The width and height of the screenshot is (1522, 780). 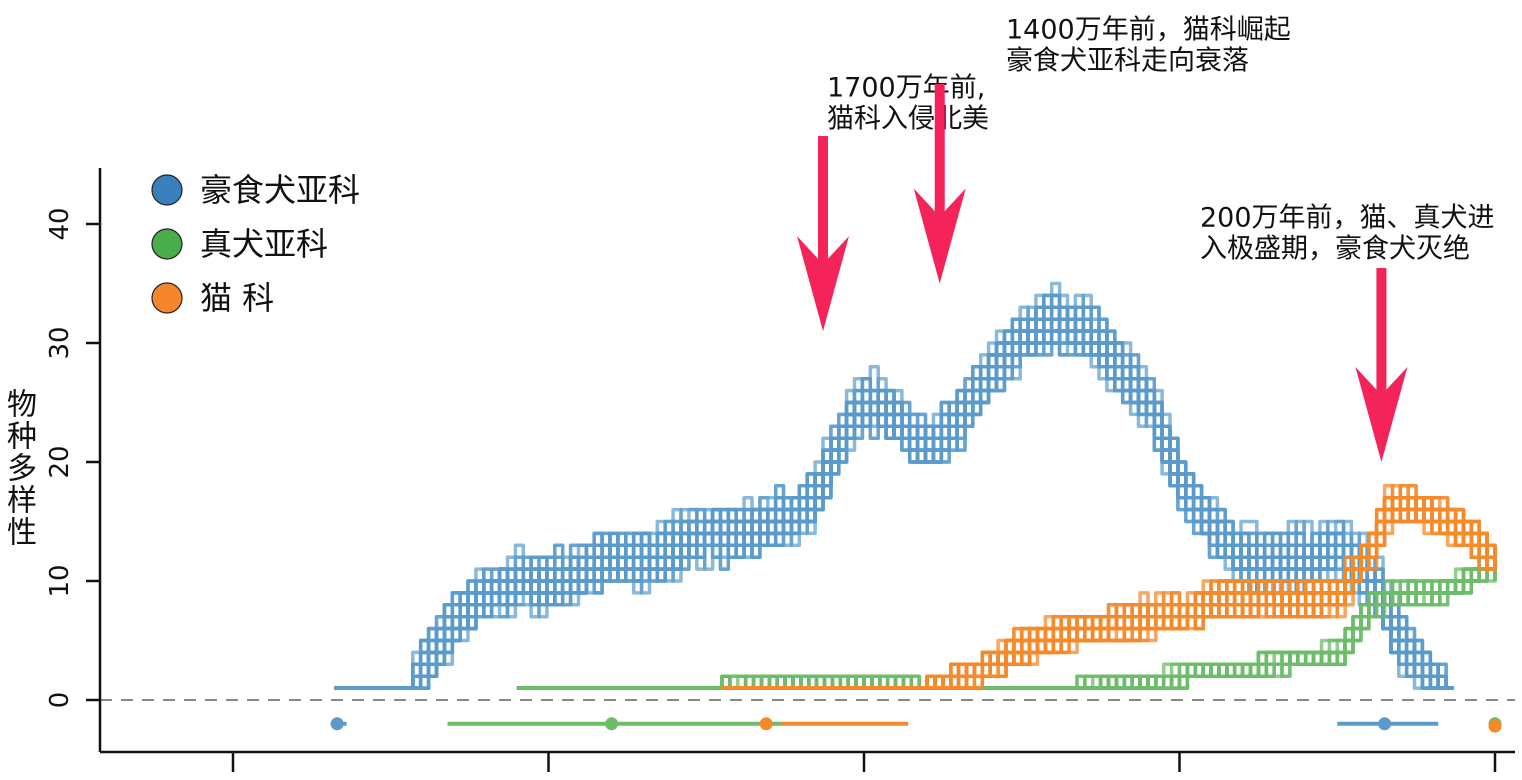 I want to click on origin-estimates, so click(x=916, y=725).